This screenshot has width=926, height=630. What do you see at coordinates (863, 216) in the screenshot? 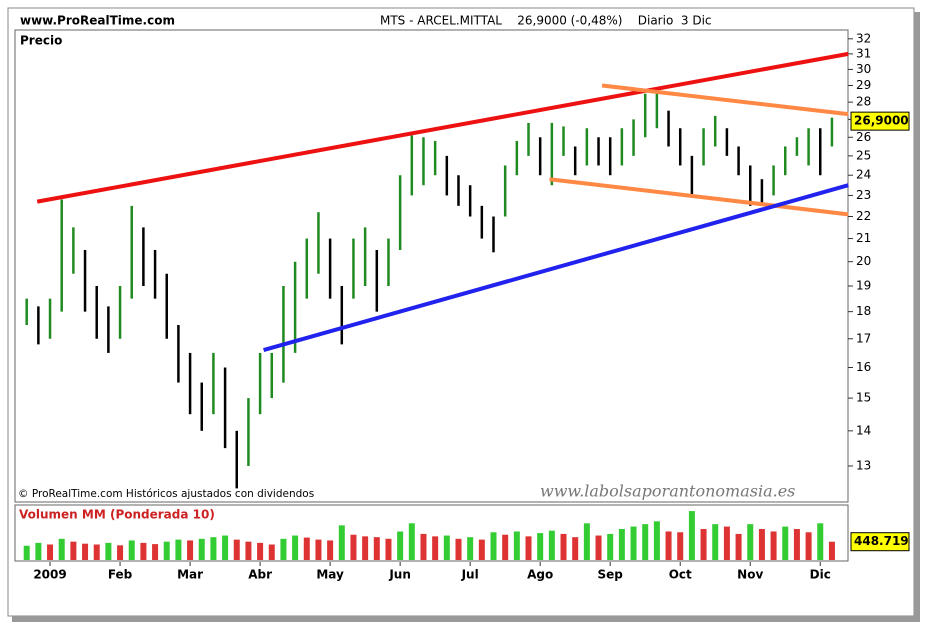
I see `y-tick-label: 22` at bounding box center [863, 216].